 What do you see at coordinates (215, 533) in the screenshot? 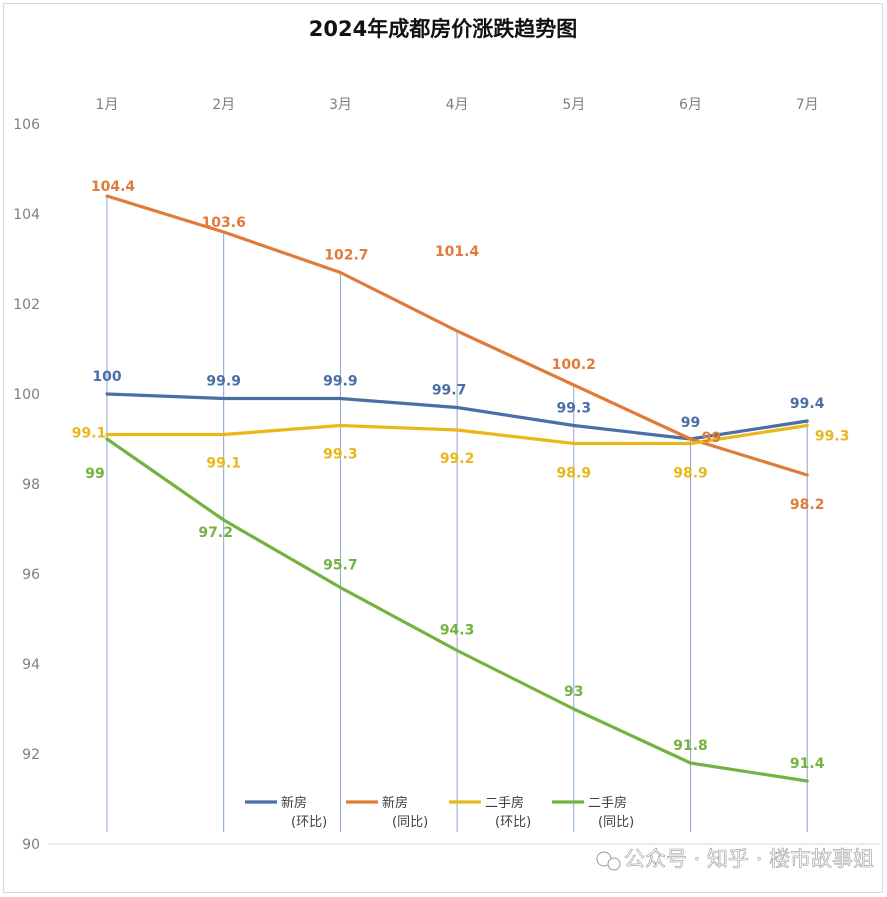
I see `data-label: 97.2` at bounding box center [215, 533].